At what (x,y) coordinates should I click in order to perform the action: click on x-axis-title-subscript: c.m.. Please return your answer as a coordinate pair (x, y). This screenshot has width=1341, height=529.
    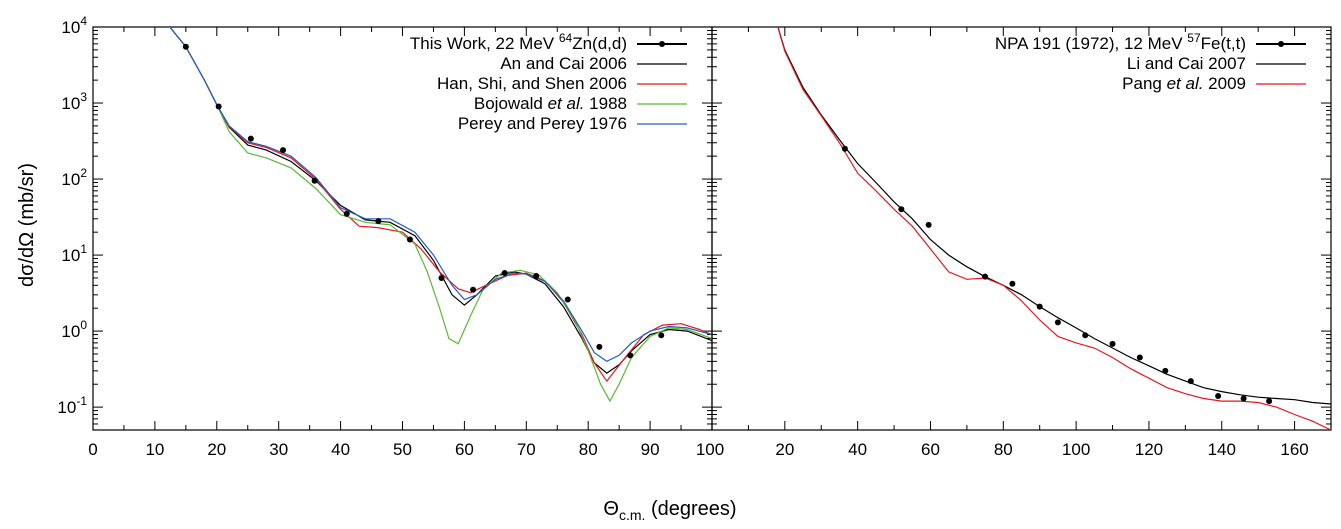
    Looking at the image, I should click on (632, 515).